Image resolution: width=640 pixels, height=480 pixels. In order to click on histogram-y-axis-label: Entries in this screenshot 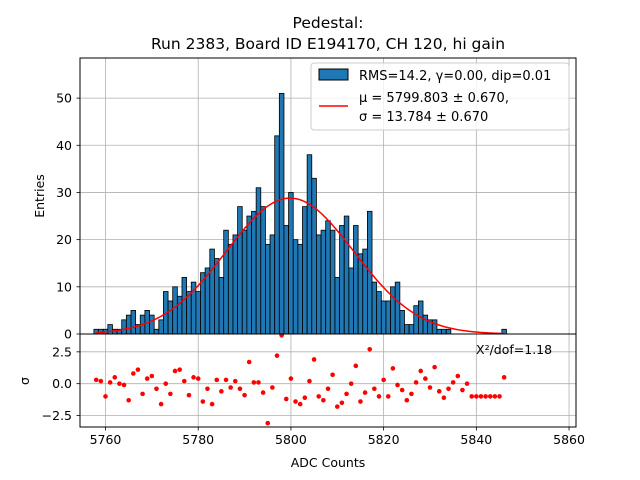, I will do `click(39, 196)`.